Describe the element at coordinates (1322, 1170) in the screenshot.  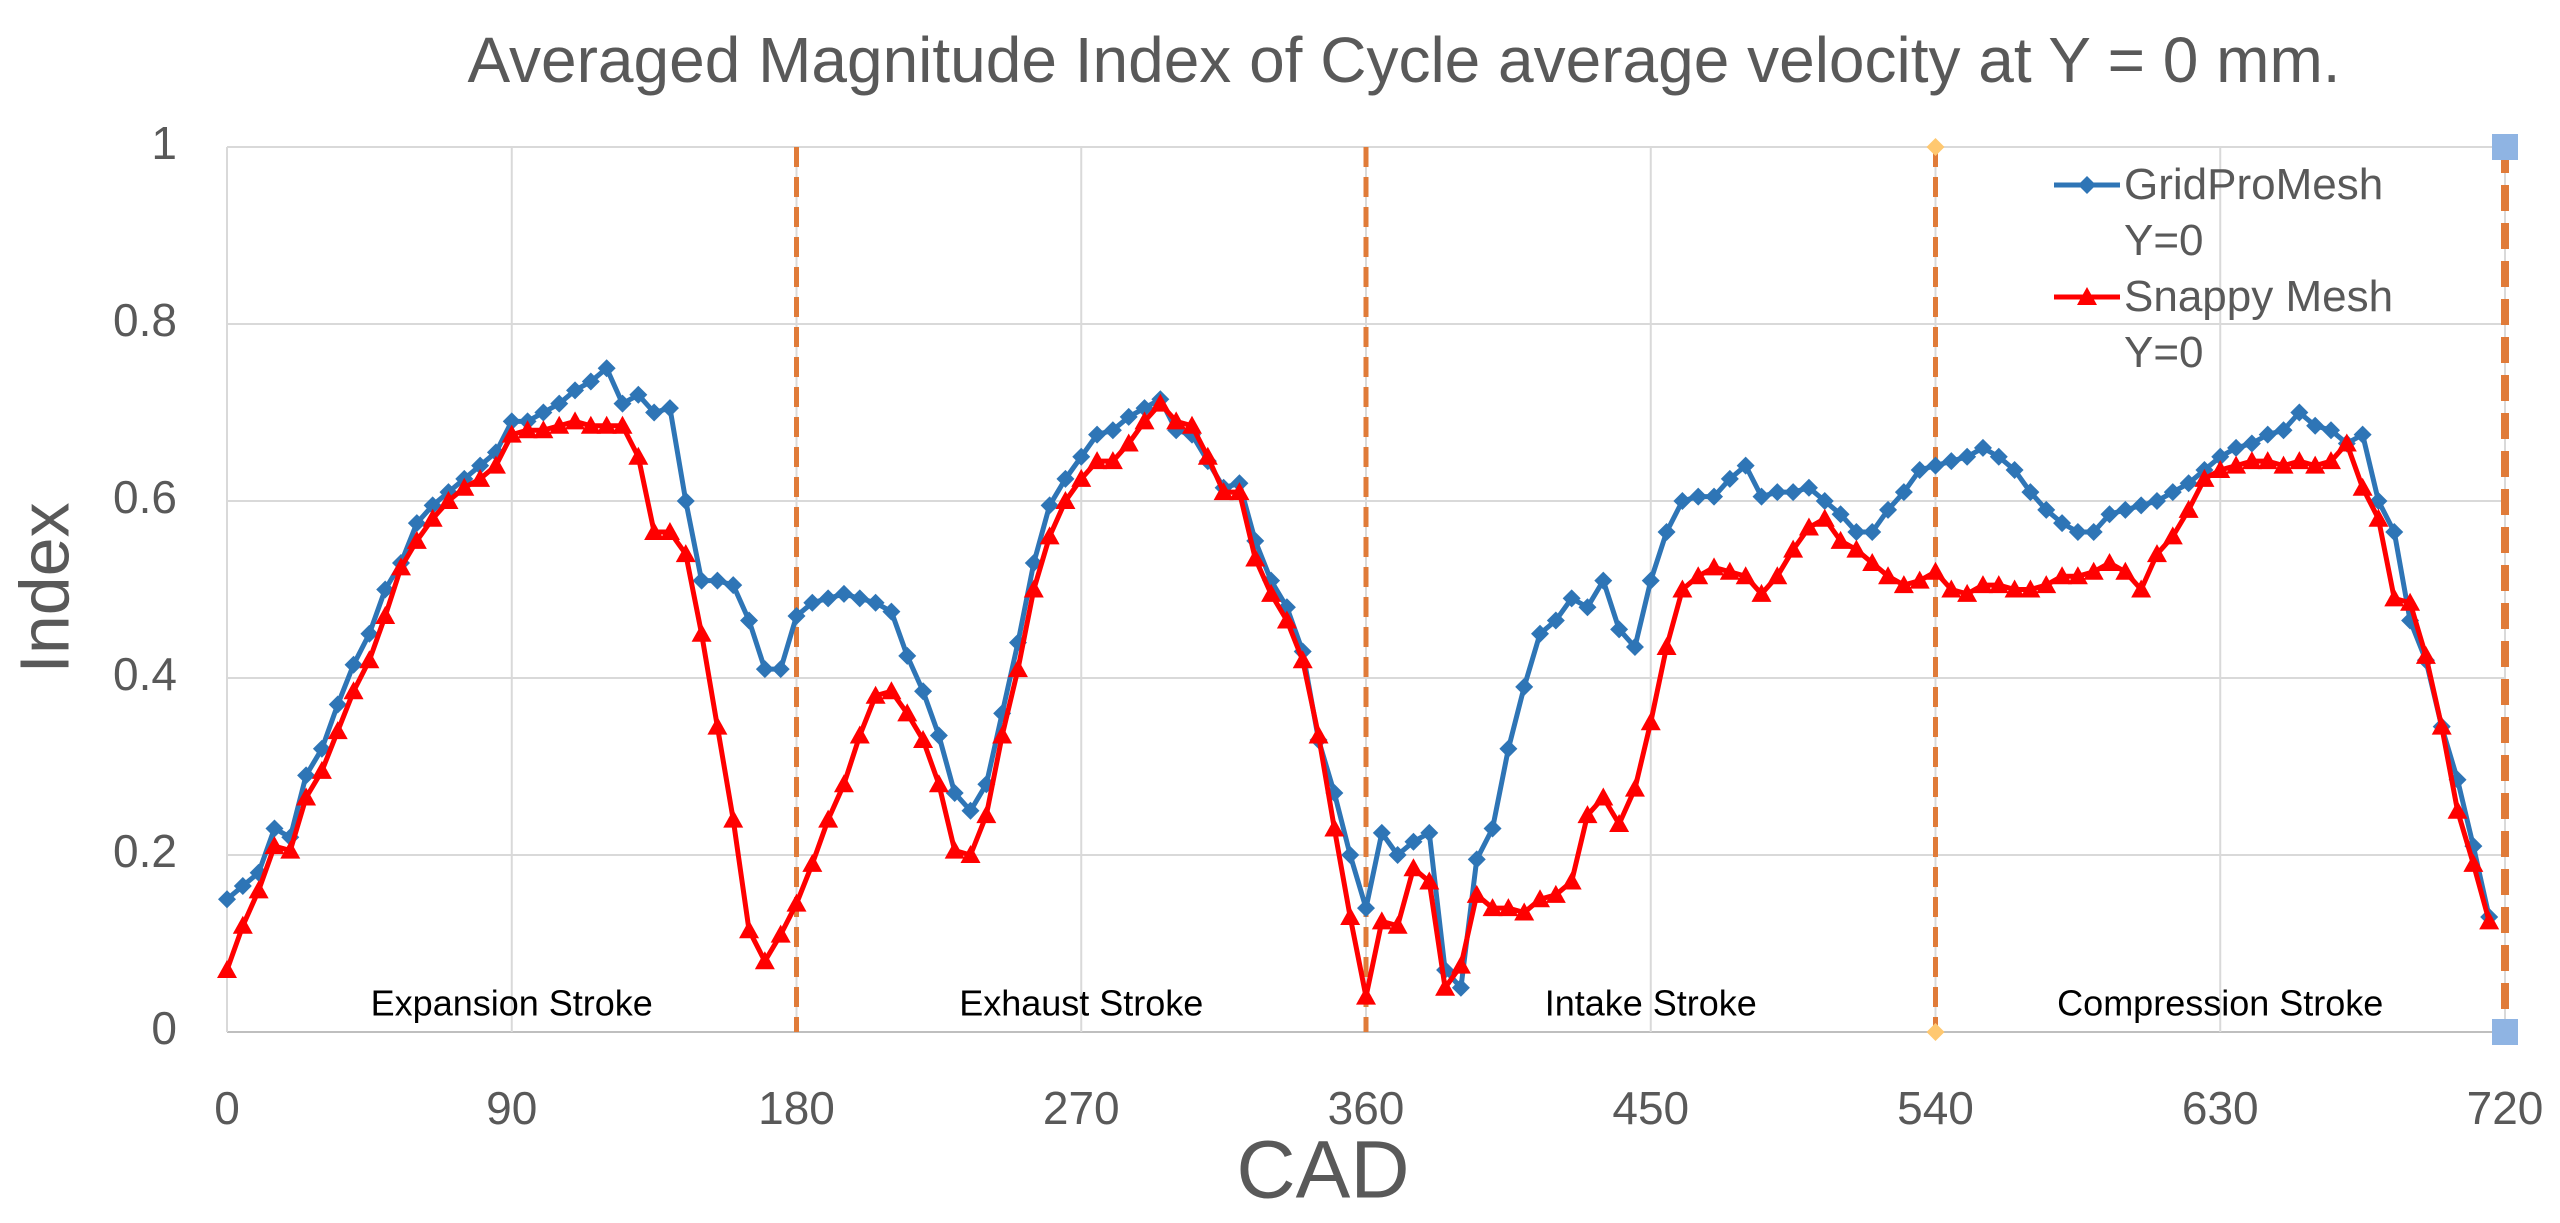
I see `x-axis-title: CAD` at that location.